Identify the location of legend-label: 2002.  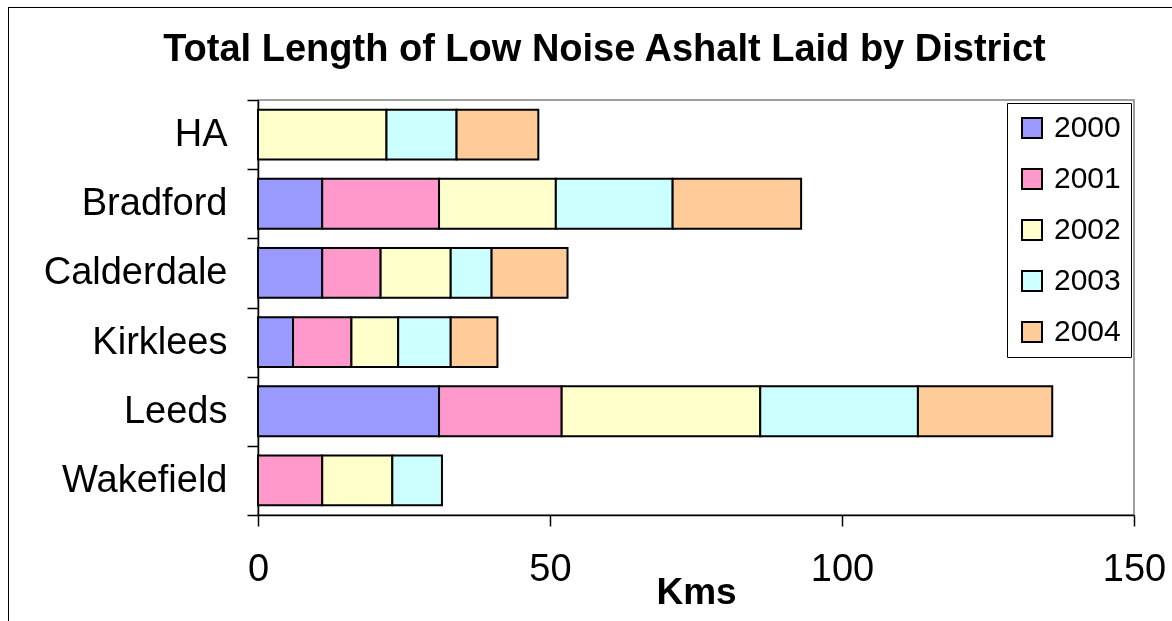
(1087, 228).